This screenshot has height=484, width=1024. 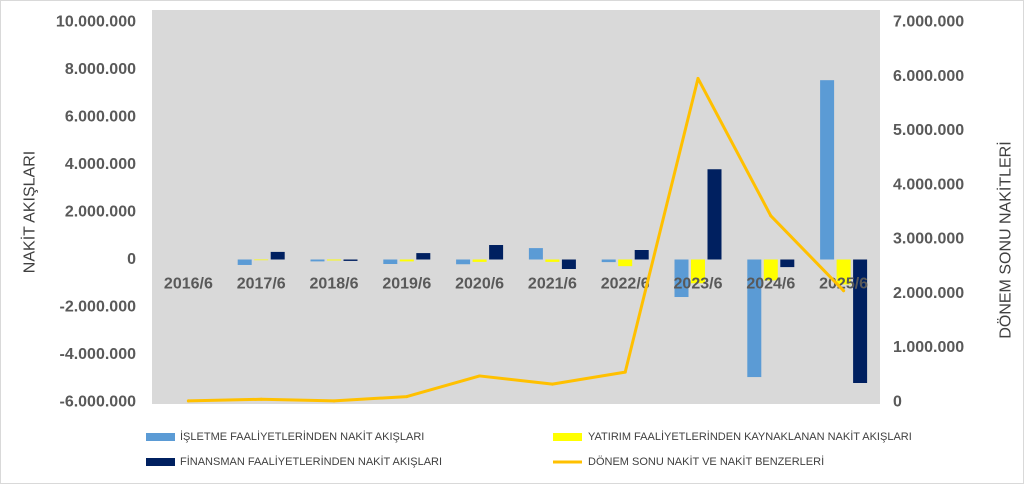 I want to click on left-axis-tick-label: -6.000.000, so click(x=97, y=402).